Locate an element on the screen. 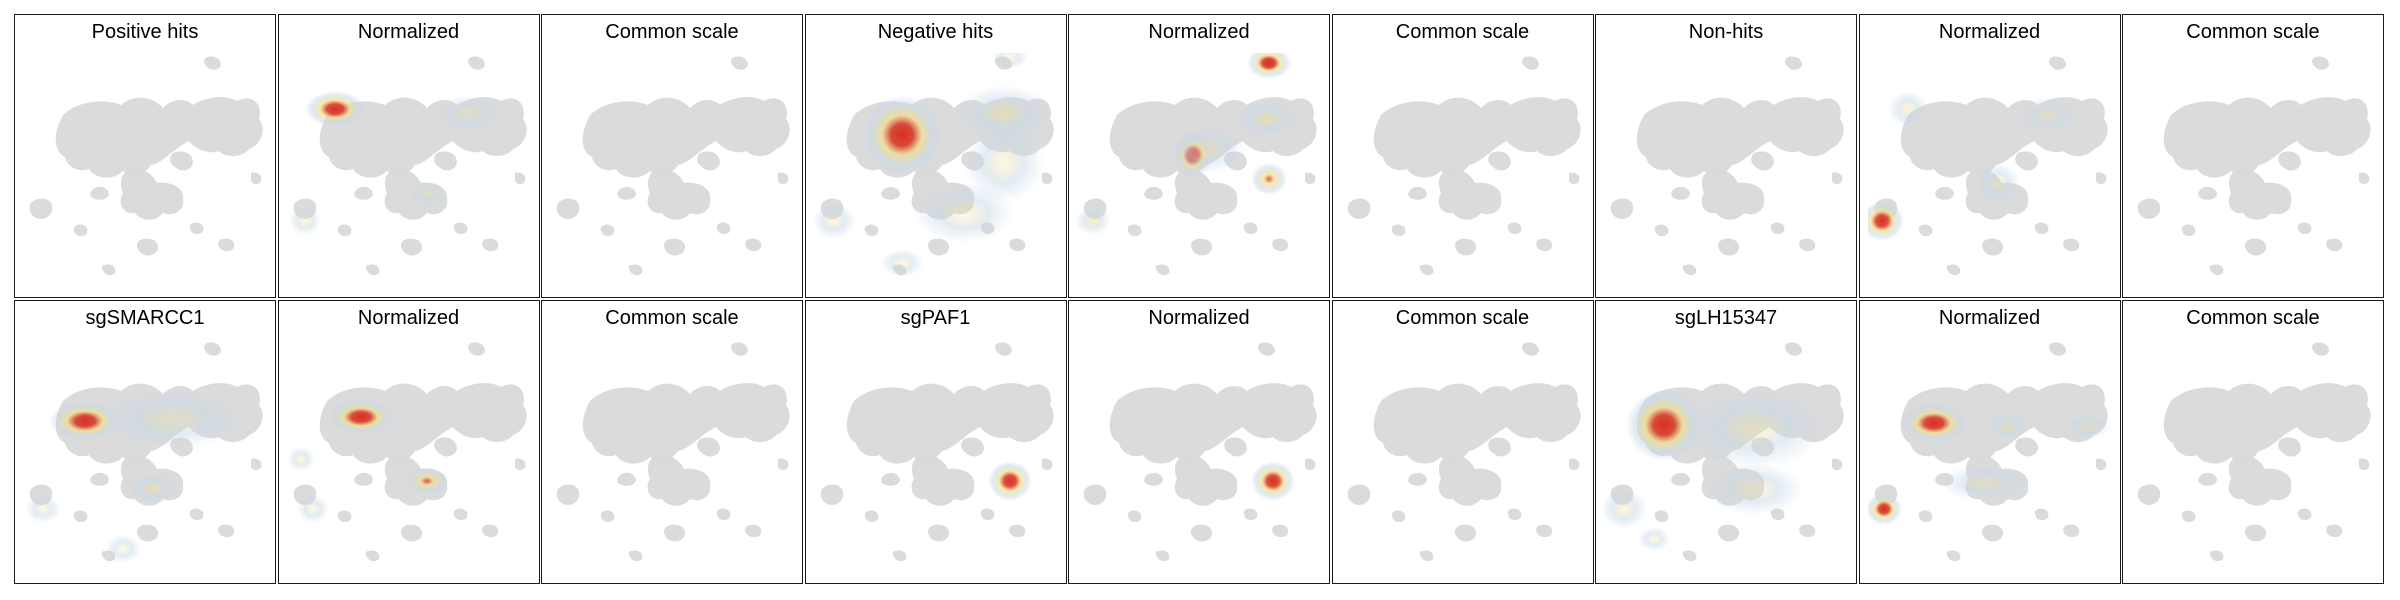  panel-sgsmarcc1-normalized: Normalized is located at coordinates (408, 442).